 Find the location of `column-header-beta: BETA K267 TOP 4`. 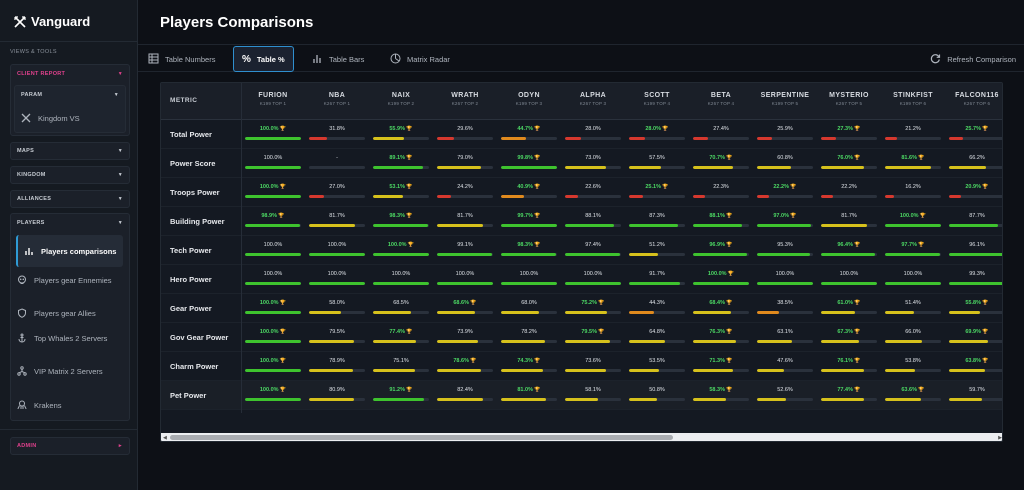

column-header-beta: BETA K267 TOP 4 is located at coordinates (721, 100).